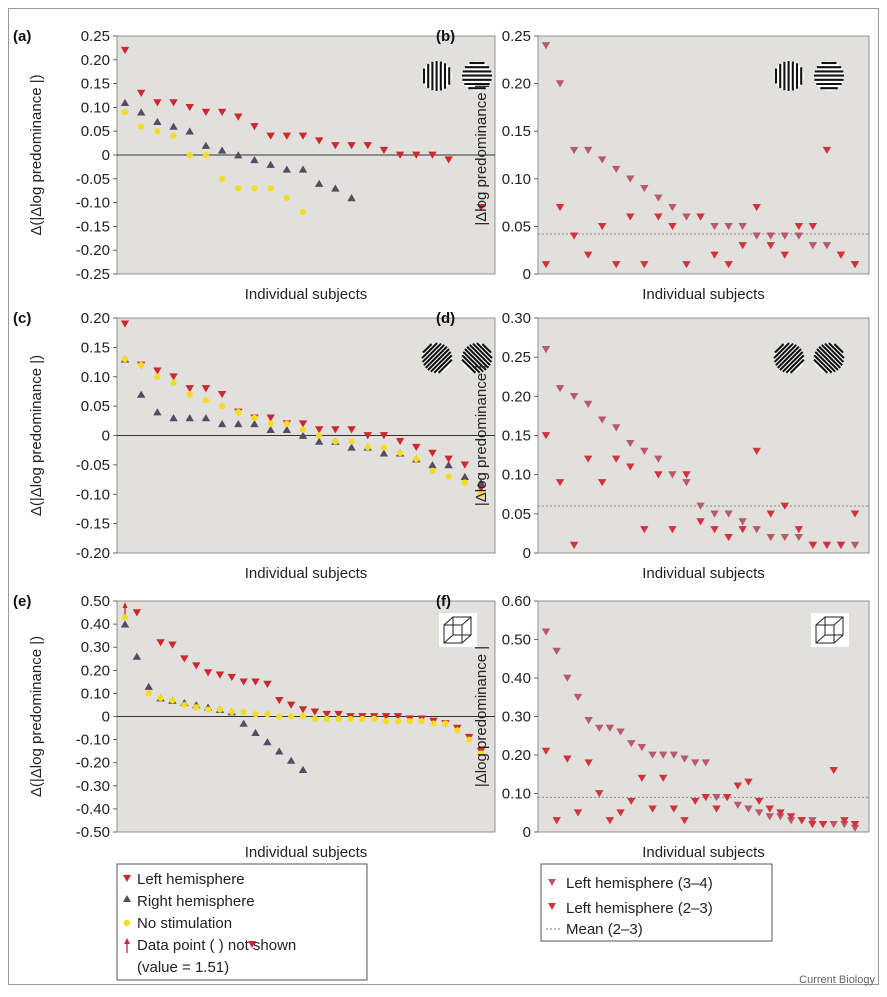  Describe the element at coordinates (238, 150) in the screenshot. I see `series-right-hemisphere` at that location.